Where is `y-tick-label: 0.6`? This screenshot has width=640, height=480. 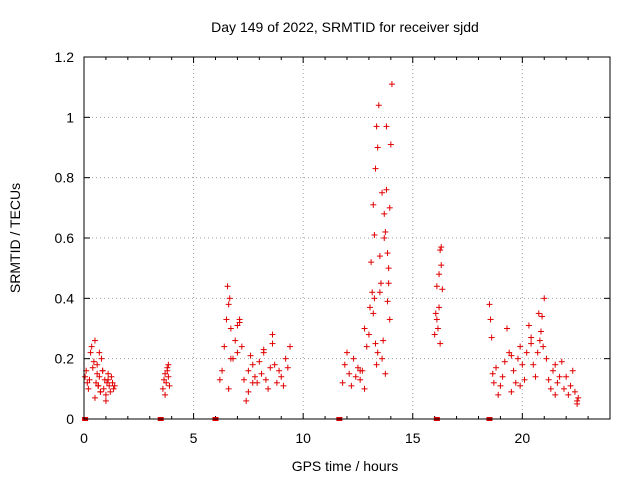
y-tick-label: 0.6 is located at coordinates (65, 238).